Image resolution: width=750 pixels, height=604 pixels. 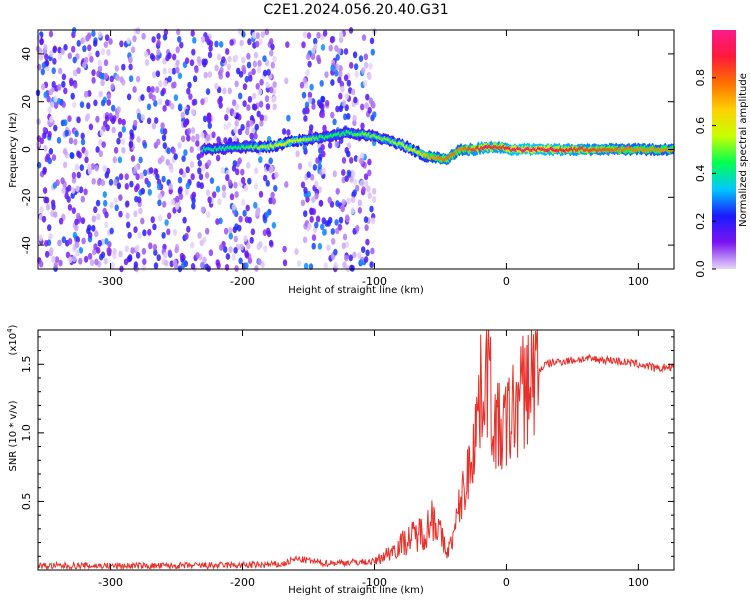 I want to click on x-tick-label: -100, so click(x=374, y=582).